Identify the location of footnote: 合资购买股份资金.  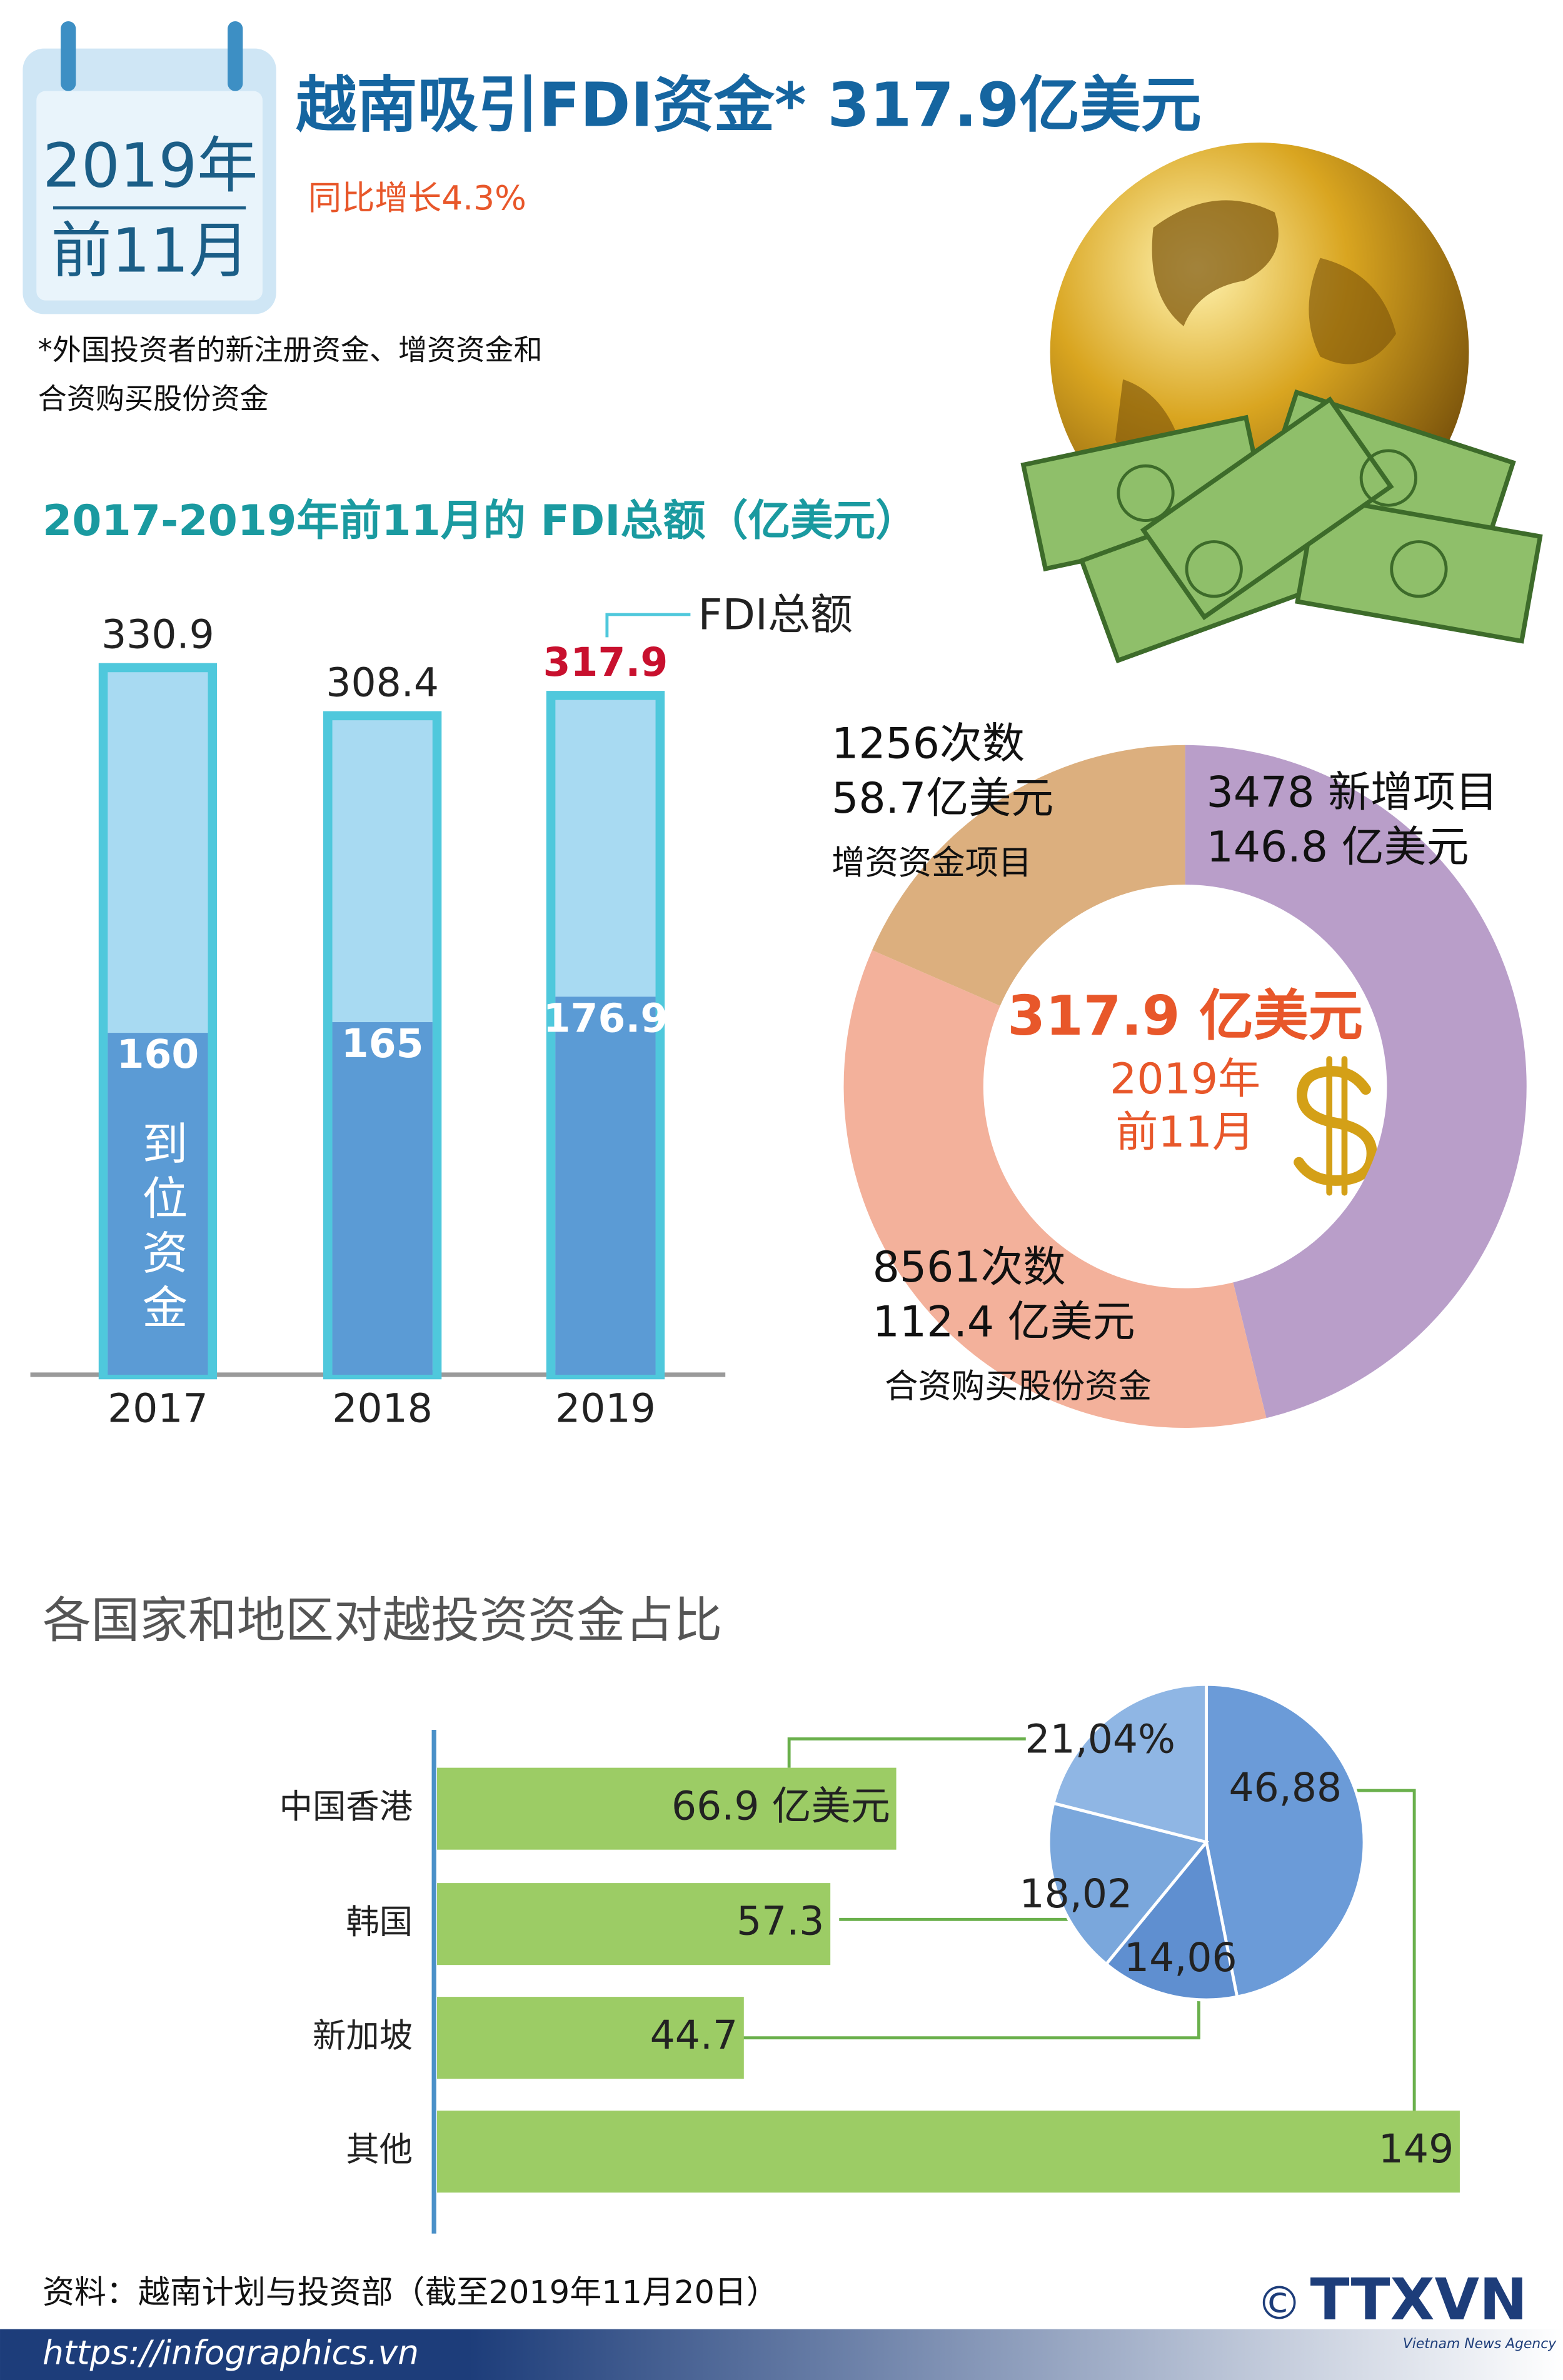
(153, 398).